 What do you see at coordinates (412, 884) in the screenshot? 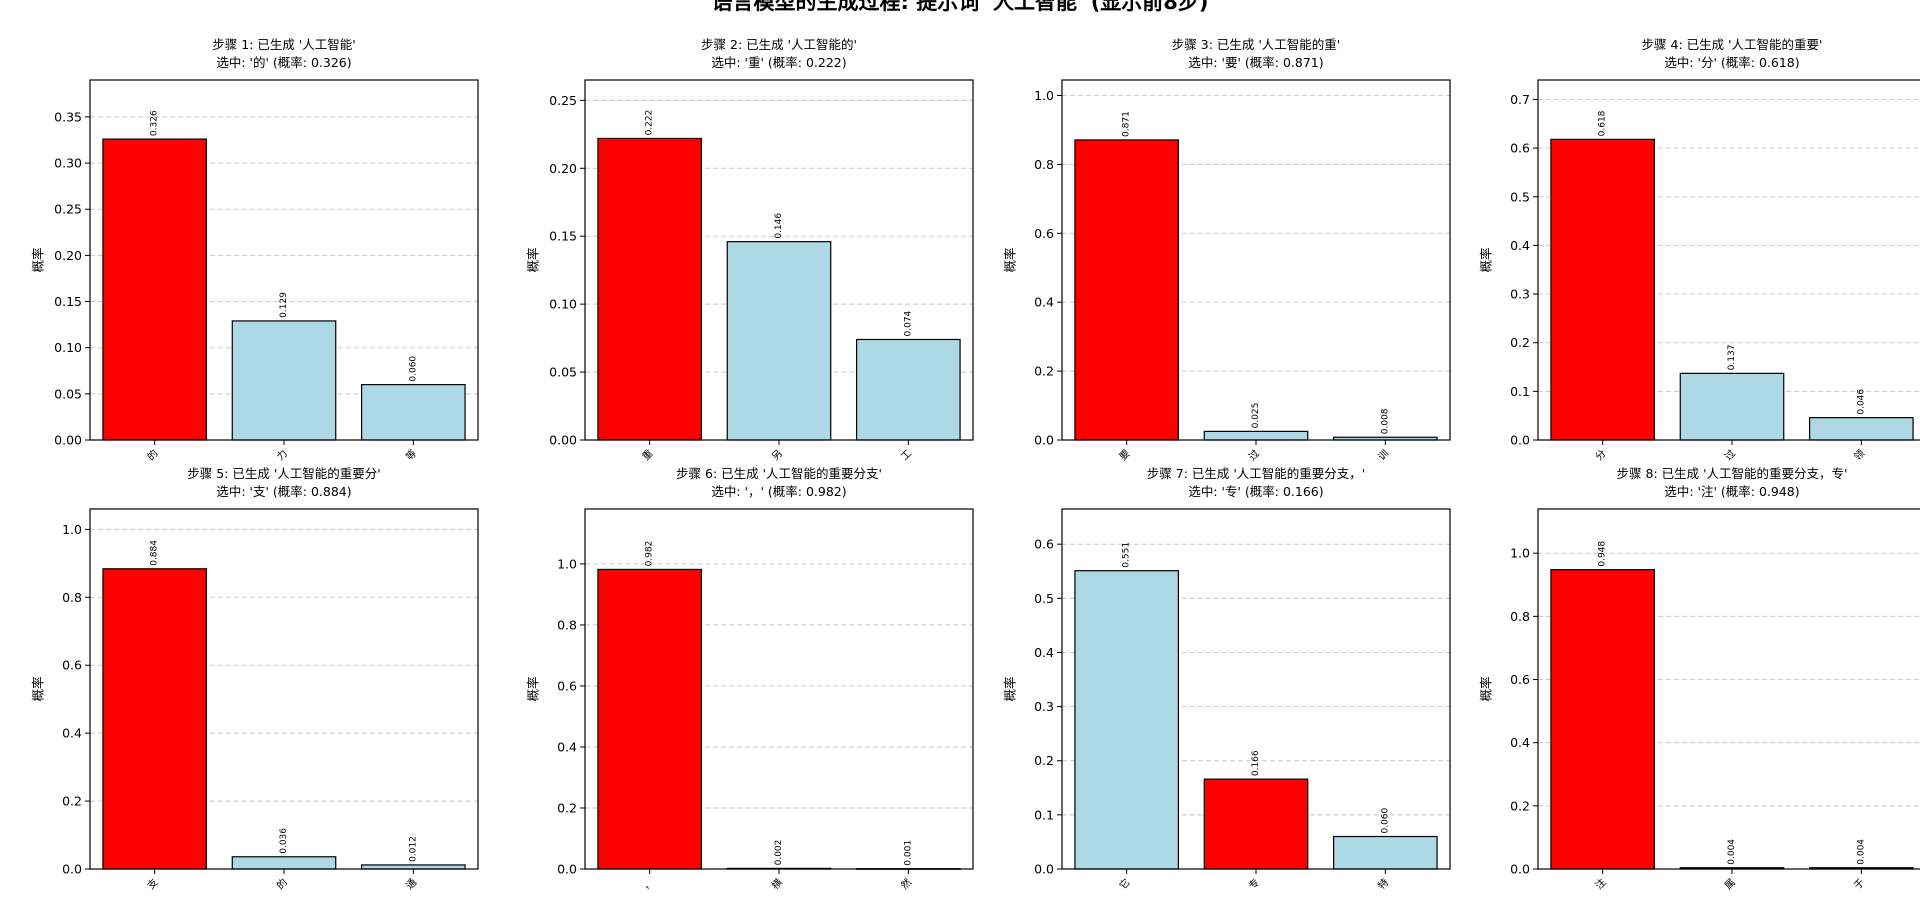
I see `x-tick-label: 通` at bounding box center [412, 884].